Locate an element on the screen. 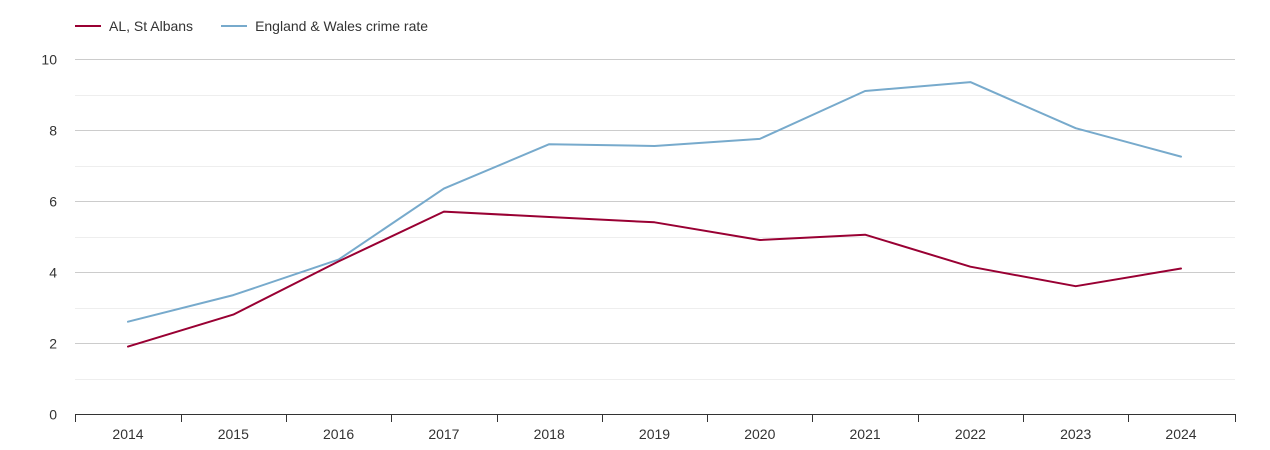  x-tick-label: 2023 is located at coordinates (1075, 434).